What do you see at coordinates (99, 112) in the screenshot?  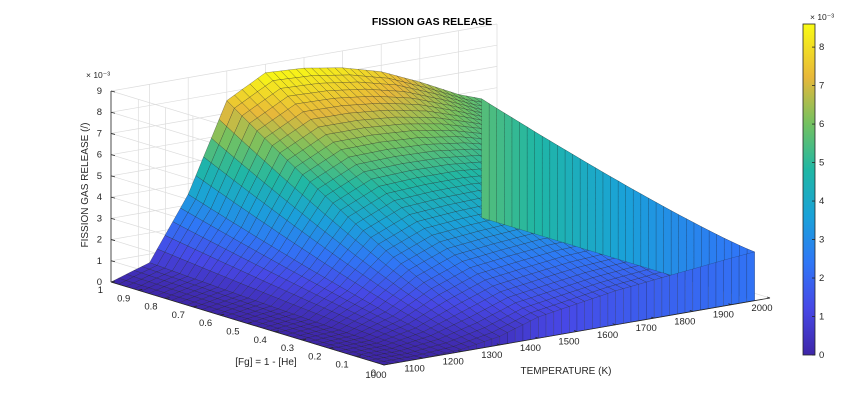 I see `z-tick-label: 8` at bounding box center [99, 112].